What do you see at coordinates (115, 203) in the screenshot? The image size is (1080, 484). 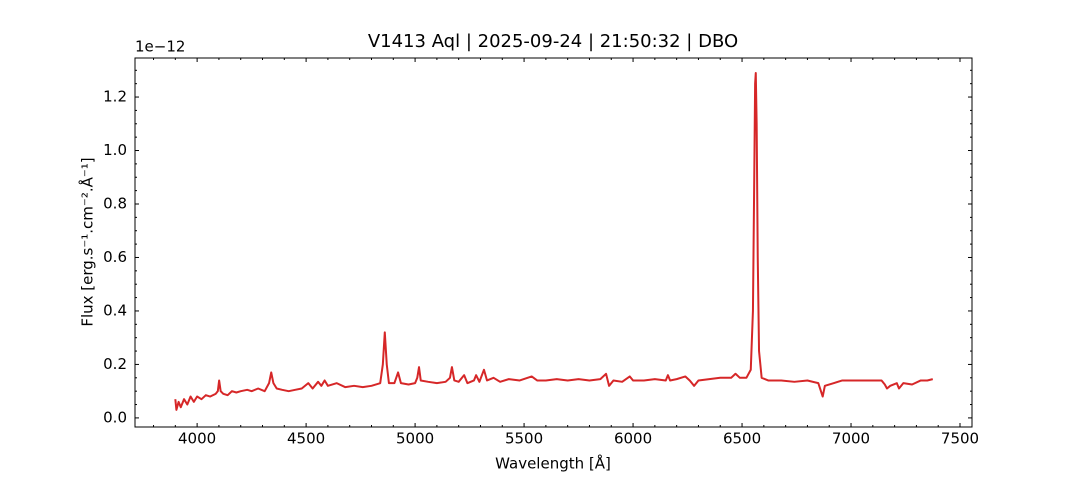 I see `y-tick-label: 0.8` at bounding box center [115, 203].